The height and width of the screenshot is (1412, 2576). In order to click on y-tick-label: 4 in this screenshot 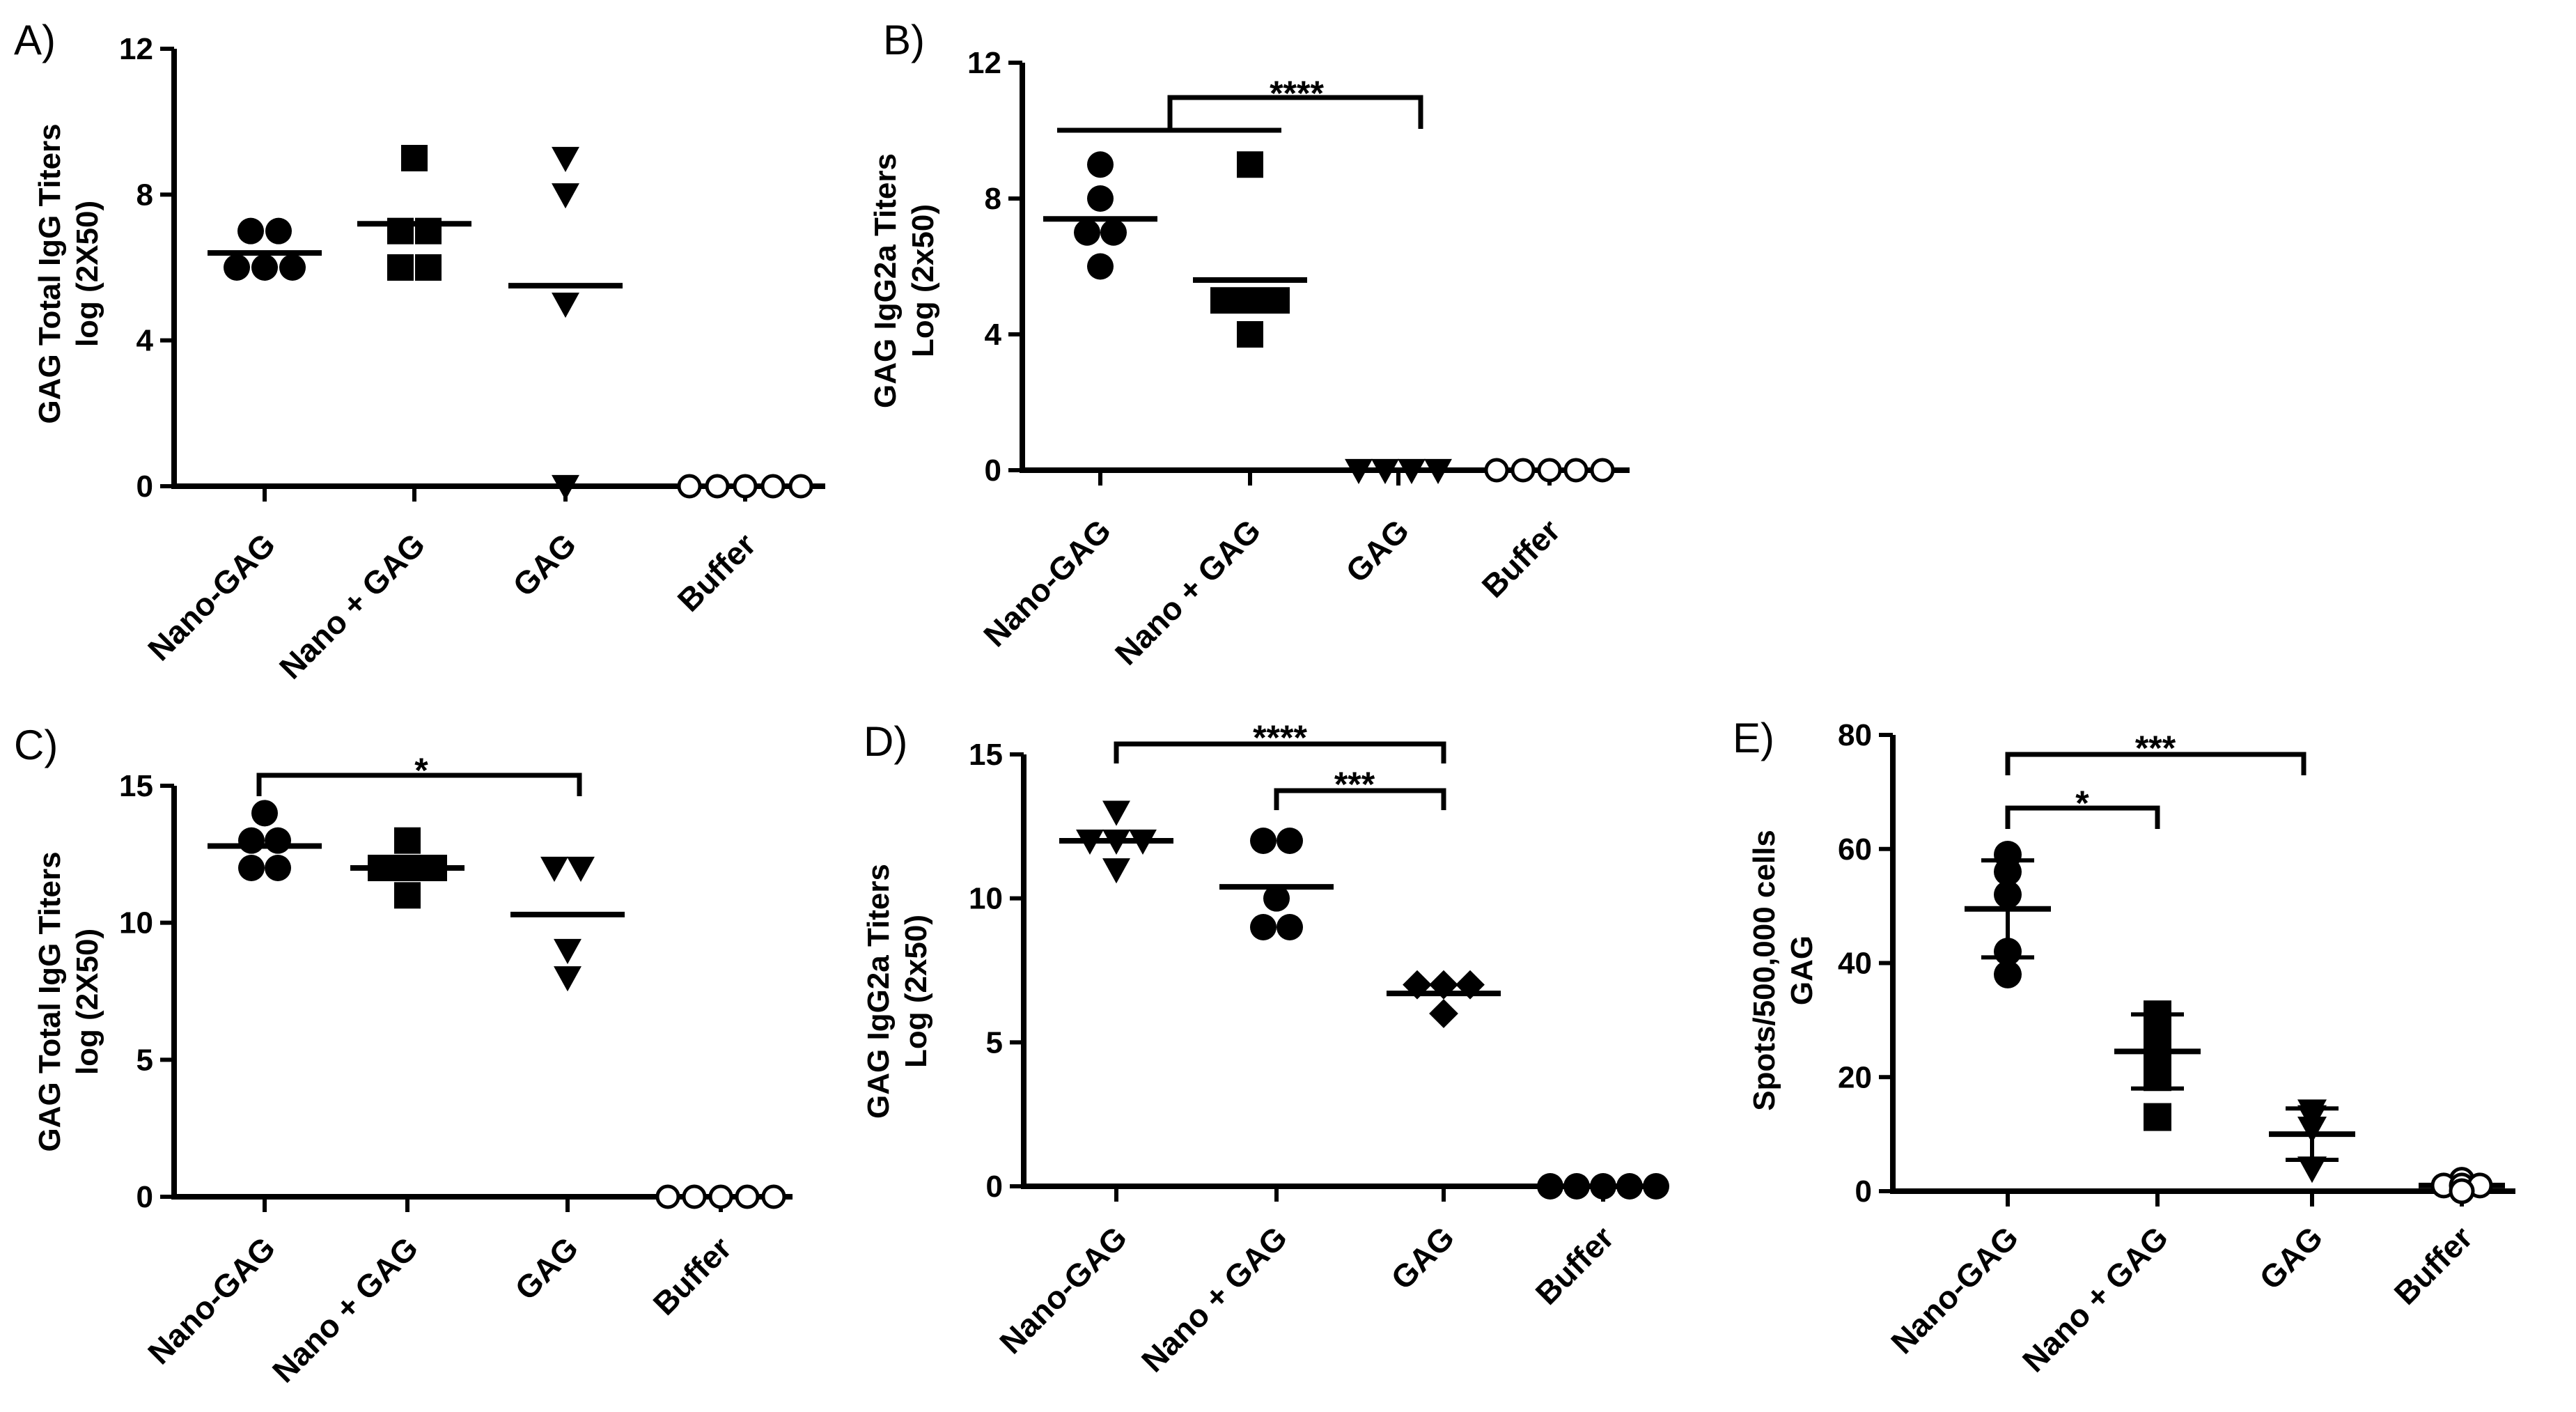, I will do `click(993, 335)`.